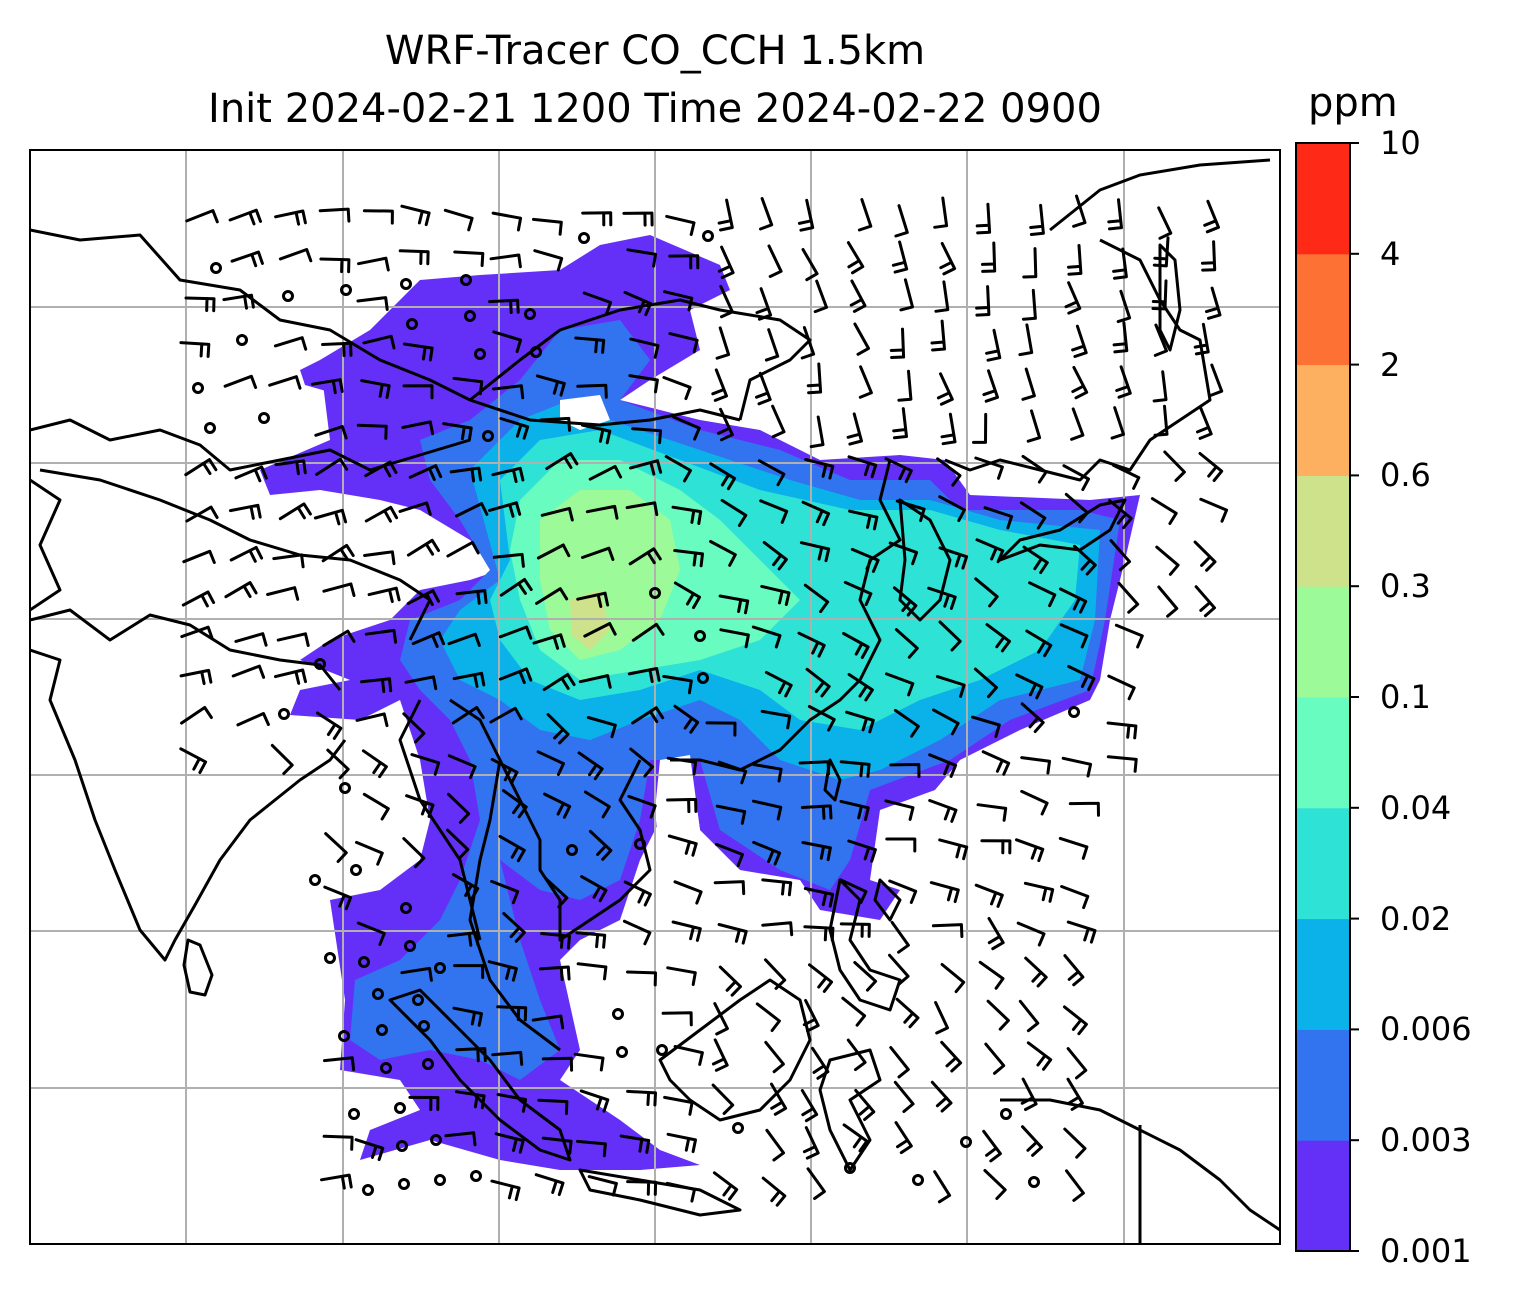 The height and width of the screenshot is (1306, 1528). I want to click on colorbar-tick-label: 0.003, so click(1426, 1140).